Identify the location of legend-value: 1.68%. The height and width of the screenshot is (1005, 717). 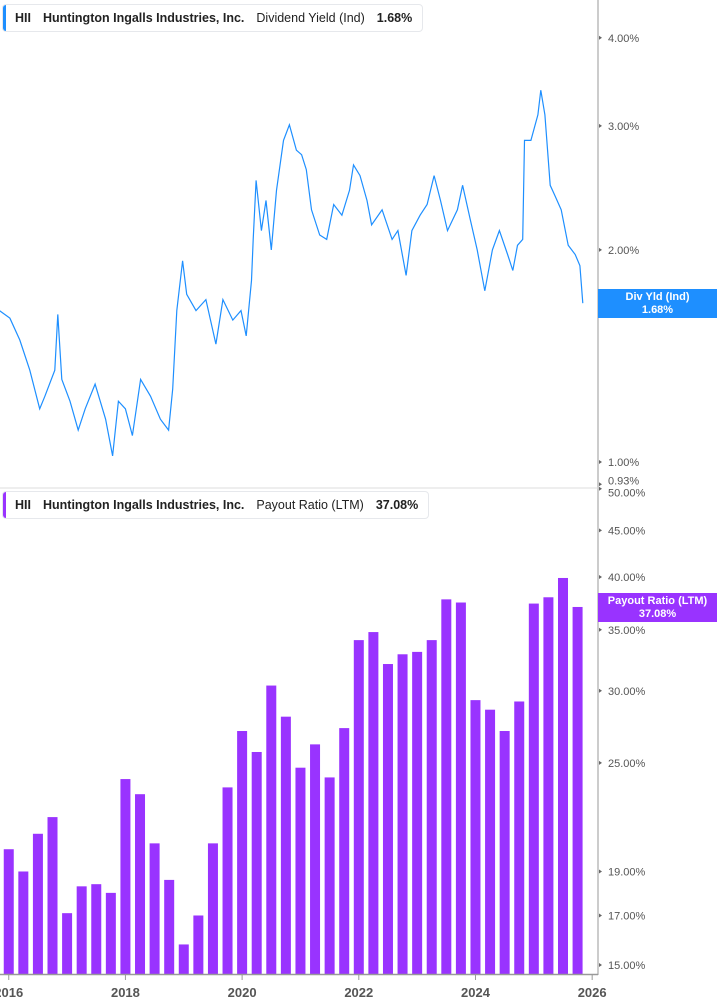
(394, 18).